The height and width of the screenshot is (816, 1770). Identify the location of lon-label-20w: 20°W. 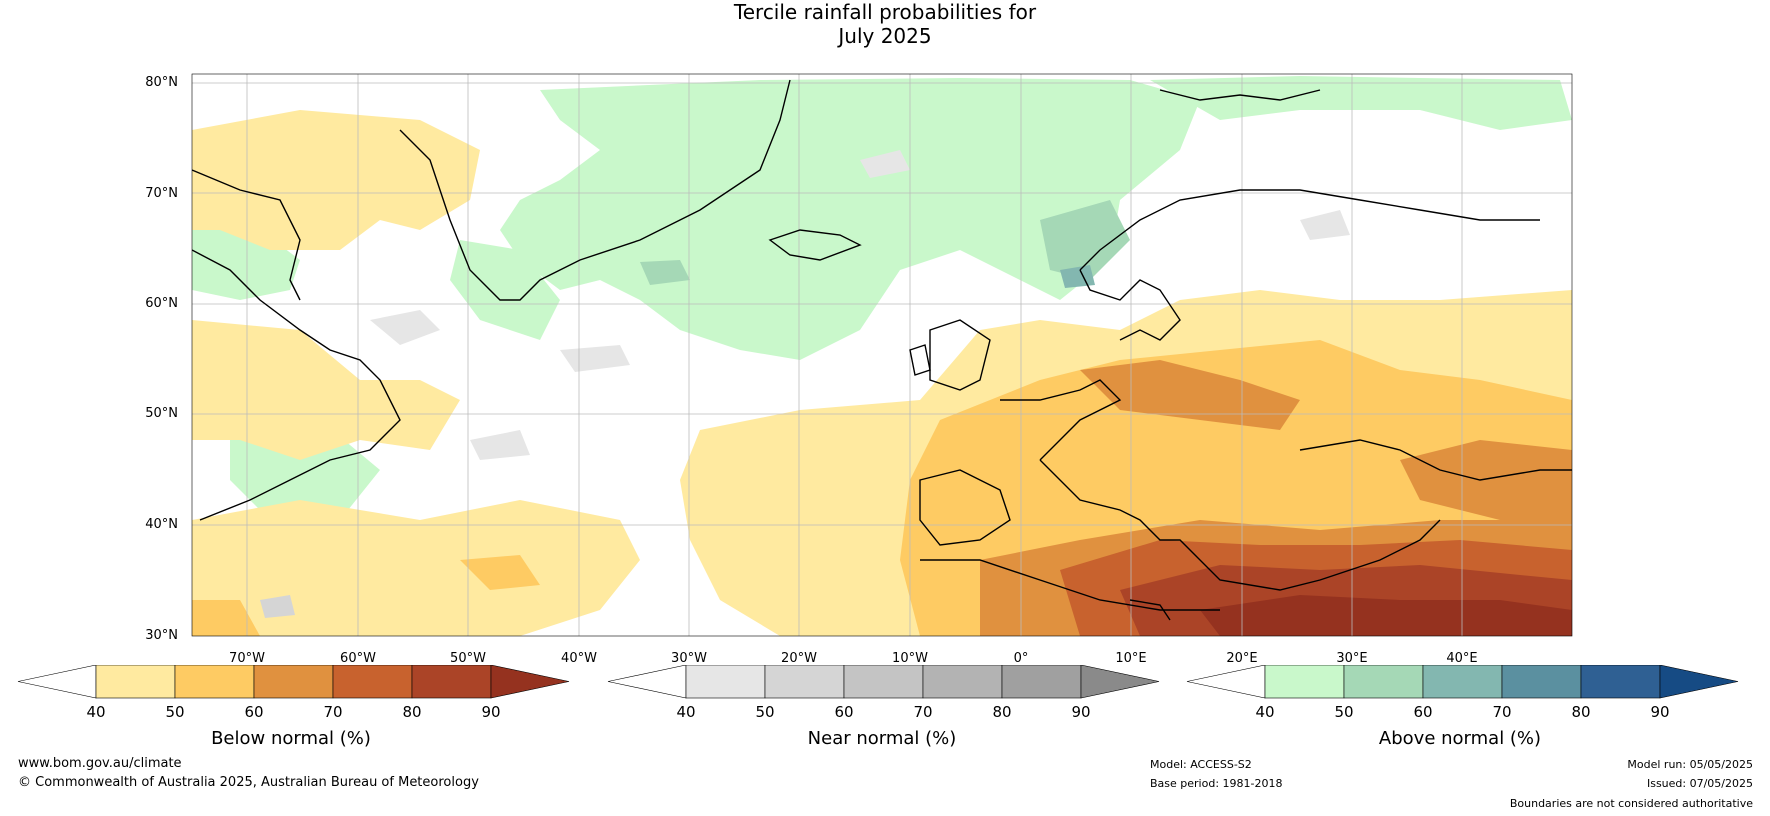
(799, 658).